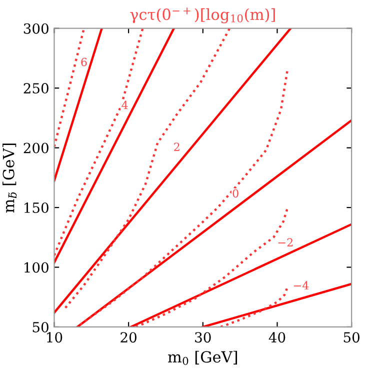 The width and height of the screenshot is (374, 378). Describe the element at coordinates (36, 28) in the screenshot. I see `y-tick-label: 300` at that location.